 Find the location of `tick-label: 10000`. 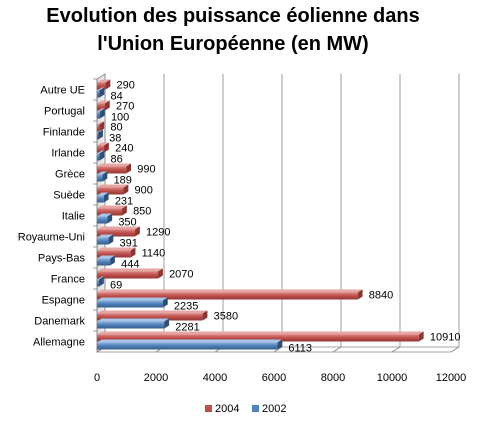

tick-label: 10000 is located at coordinates (392, 378).